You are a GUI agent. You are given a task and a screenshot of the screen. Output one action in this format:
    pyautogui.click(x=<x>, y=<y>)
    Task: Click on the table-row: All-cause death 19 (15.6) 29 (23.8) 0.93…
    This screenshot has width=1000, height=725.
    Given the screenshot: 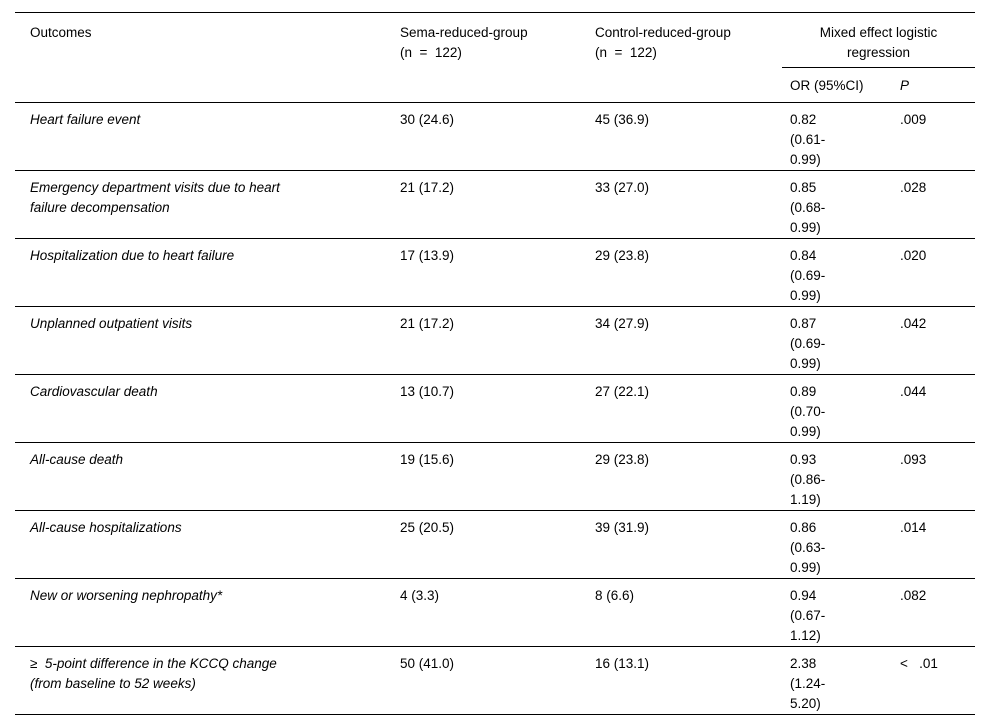 What is the action you would take?
    pyautogui.click(x=495, y=477)
    